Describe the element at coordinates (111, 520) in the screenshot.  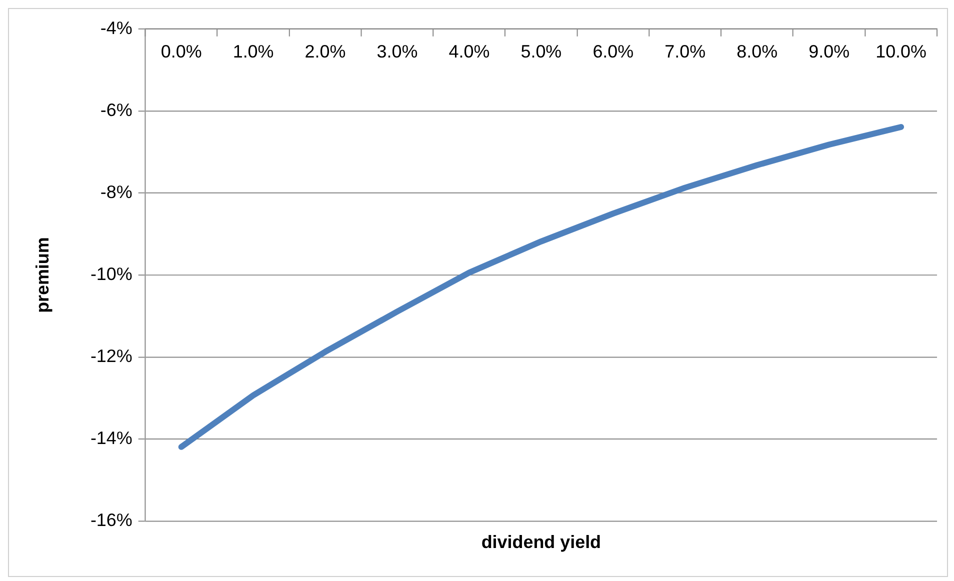
I see `y-tick-label: -16%` at that location.